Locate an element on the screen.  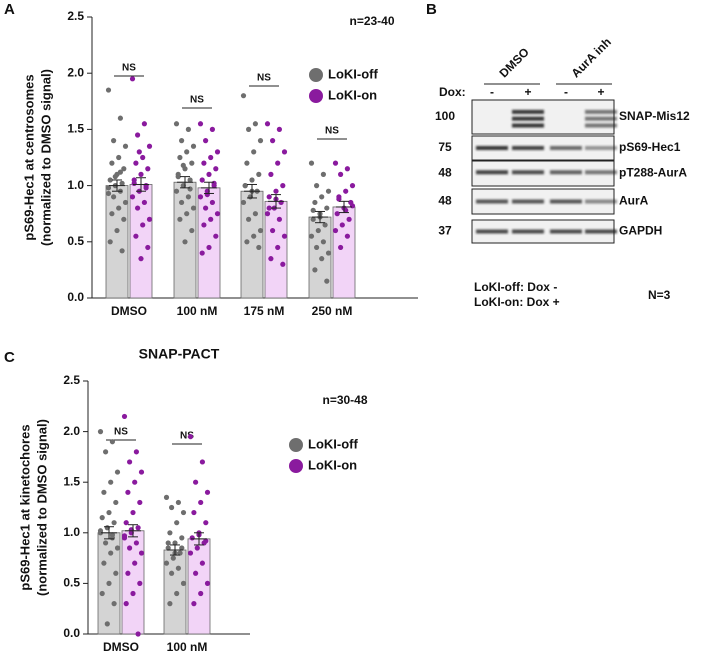
y-axis-label: pS69-Hec1 at kinetochores is located at coordinates (24, 507).